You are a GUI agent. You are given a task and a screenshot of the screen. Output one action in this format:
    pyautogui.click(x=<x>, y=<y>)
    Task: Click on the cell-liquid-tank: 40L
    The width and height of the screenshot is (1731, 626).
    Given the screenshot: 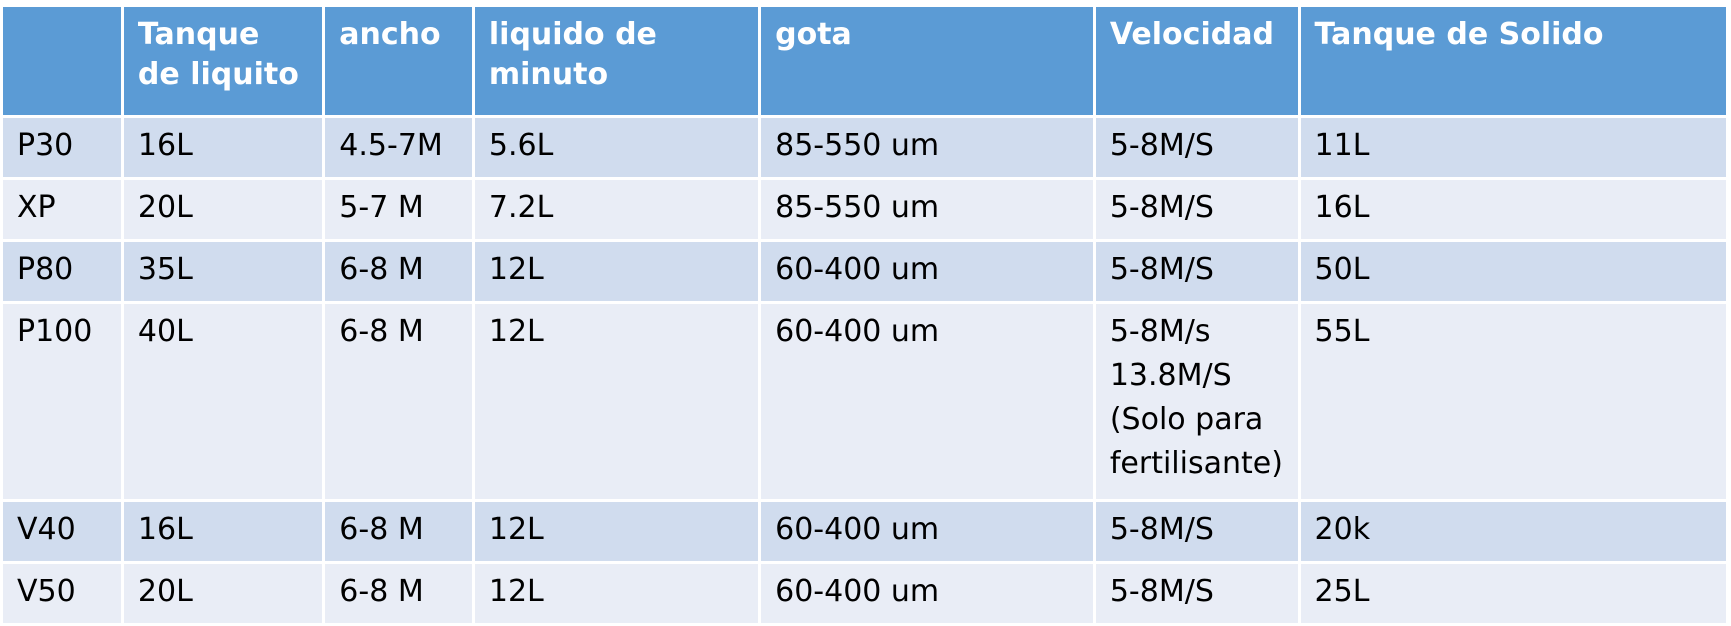 What is the action you would take?
    pyautogui.click(x=223, y=401)
    